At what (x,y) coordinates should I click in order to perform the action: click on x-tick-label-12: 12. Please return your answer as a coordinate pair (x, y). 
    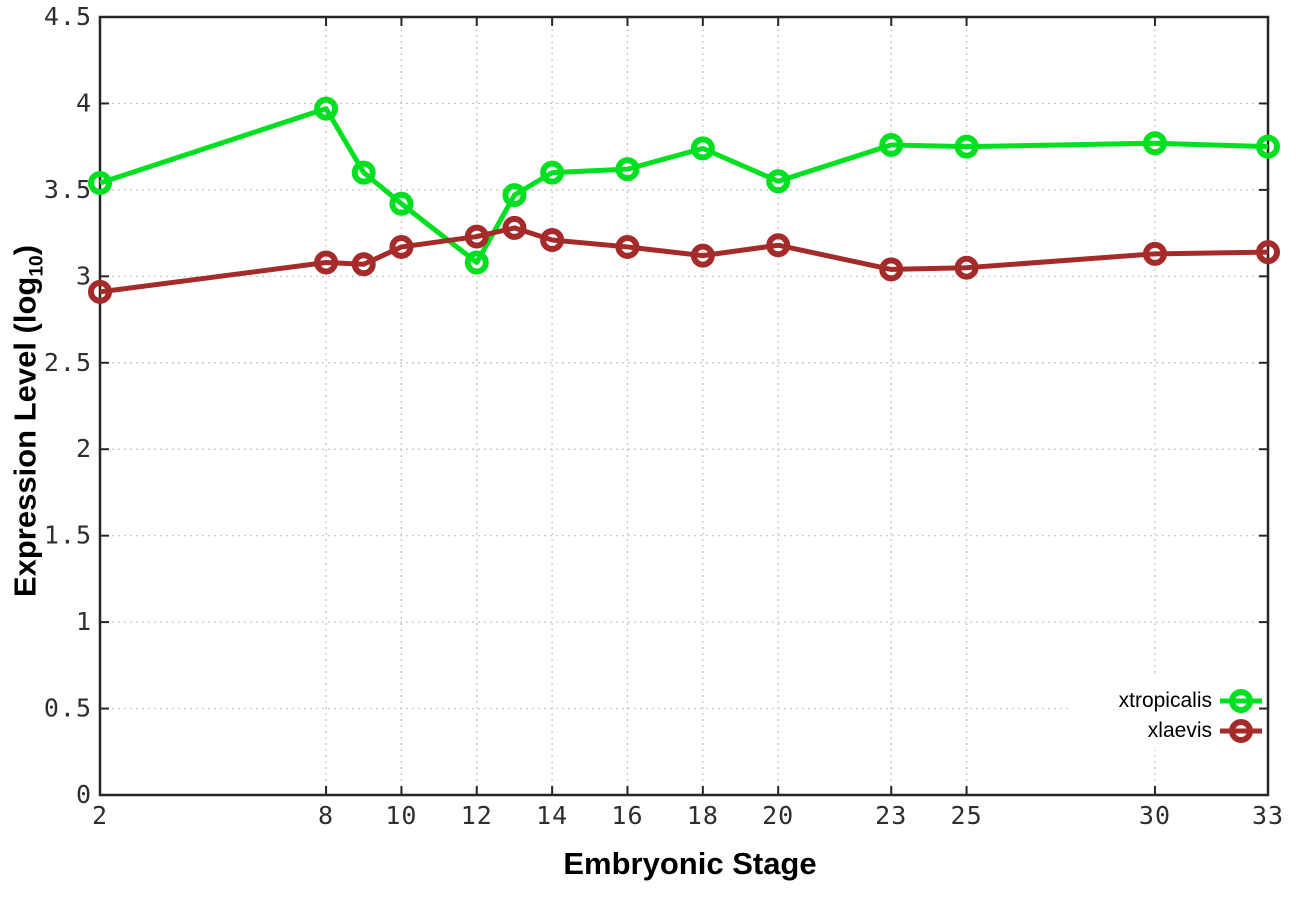
    Looking at the image, I should click on (477, 815).